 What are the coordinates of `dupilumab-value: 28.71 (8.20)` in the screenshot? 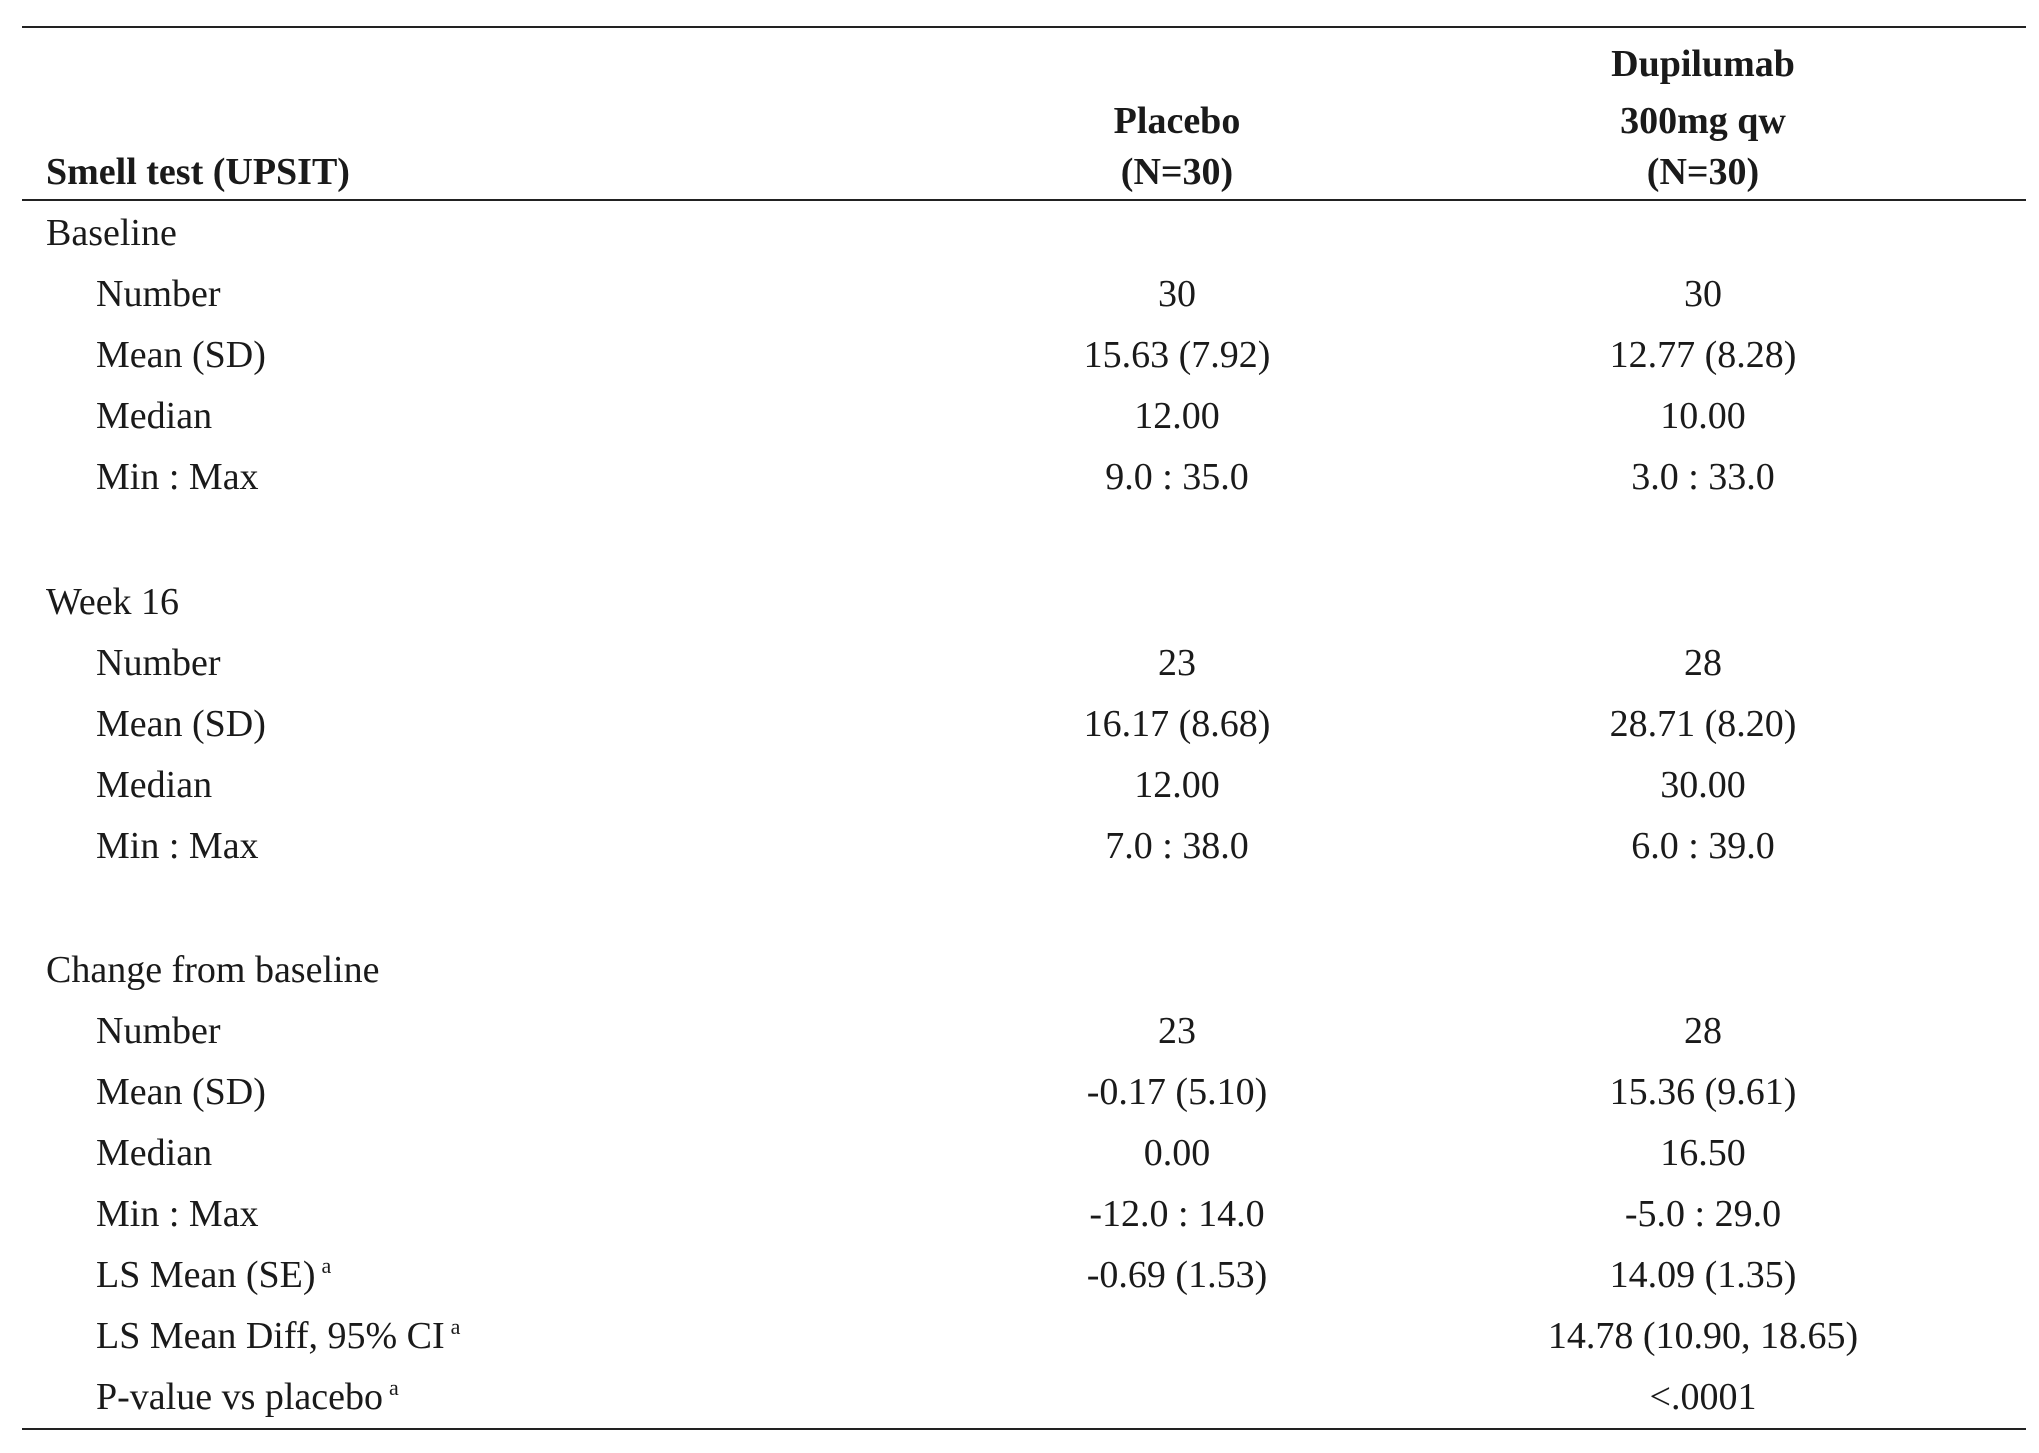 It's located at (1703, 724).